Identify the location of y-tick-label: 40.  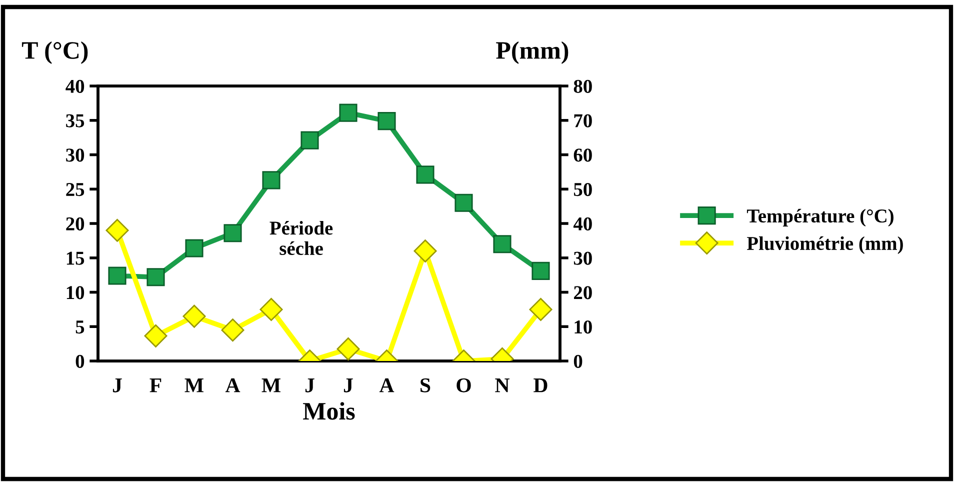
(75, 86).